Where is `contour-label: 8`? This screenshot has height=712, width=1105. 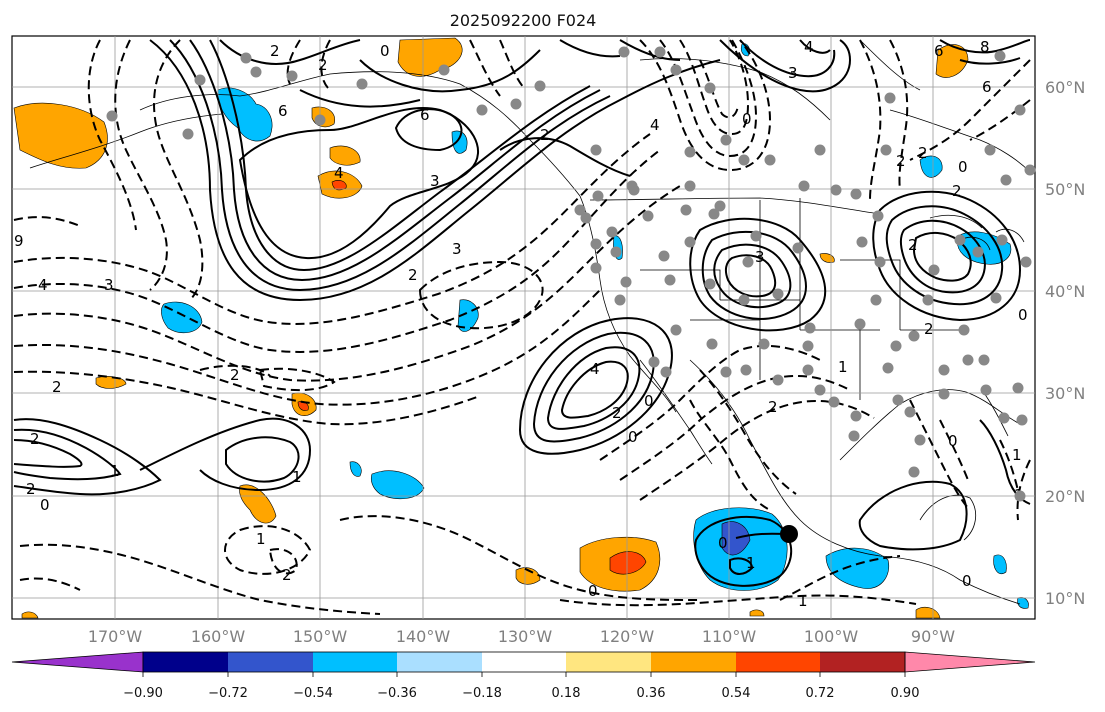 contour-label: 8 is located at coordinates (985, 47).